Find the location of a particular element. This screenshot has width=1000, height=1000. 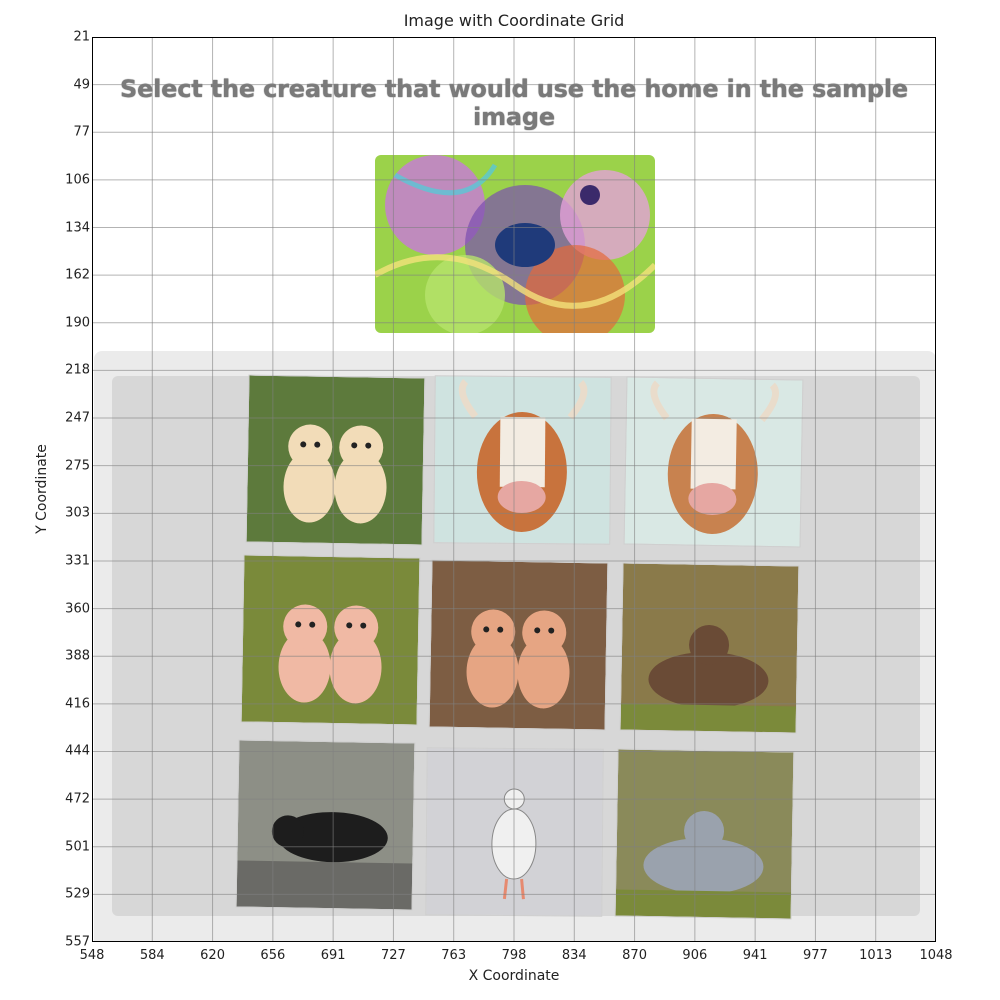

y-tick-label: 275 is located at coordinates (77, 466).